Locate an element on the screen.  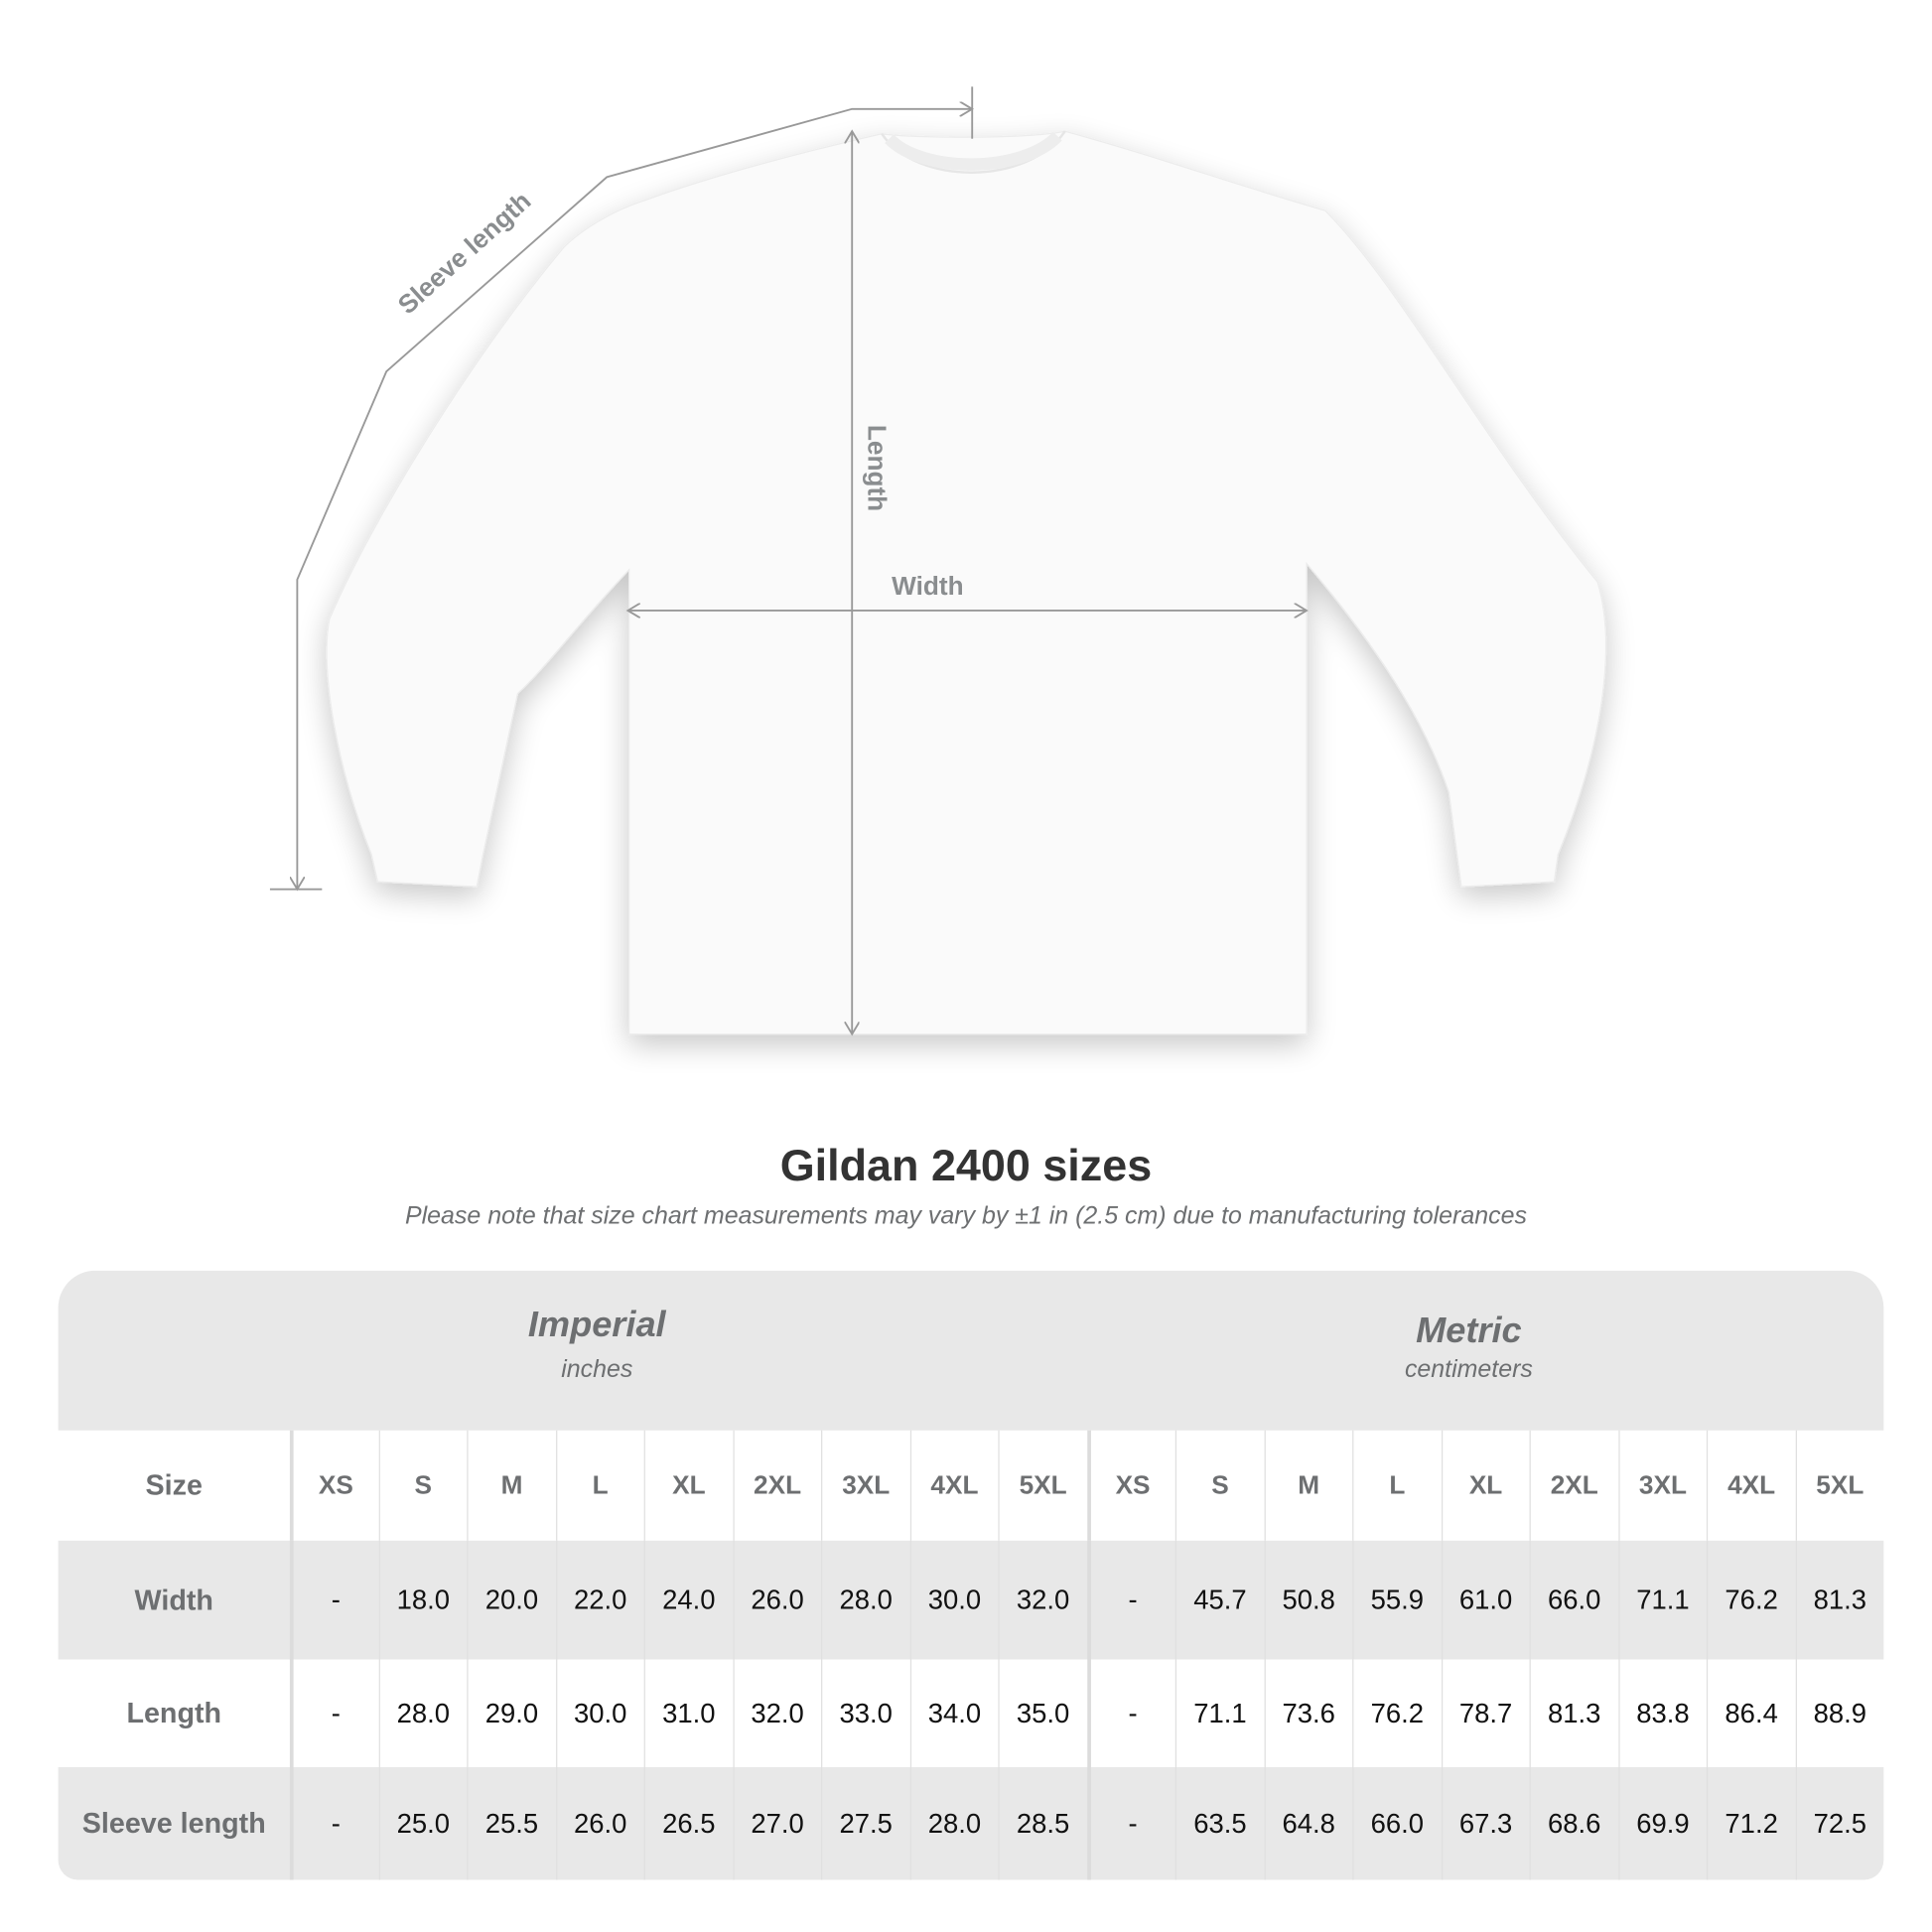
size-header-metric: M is located at coordinates (1308, 1486).